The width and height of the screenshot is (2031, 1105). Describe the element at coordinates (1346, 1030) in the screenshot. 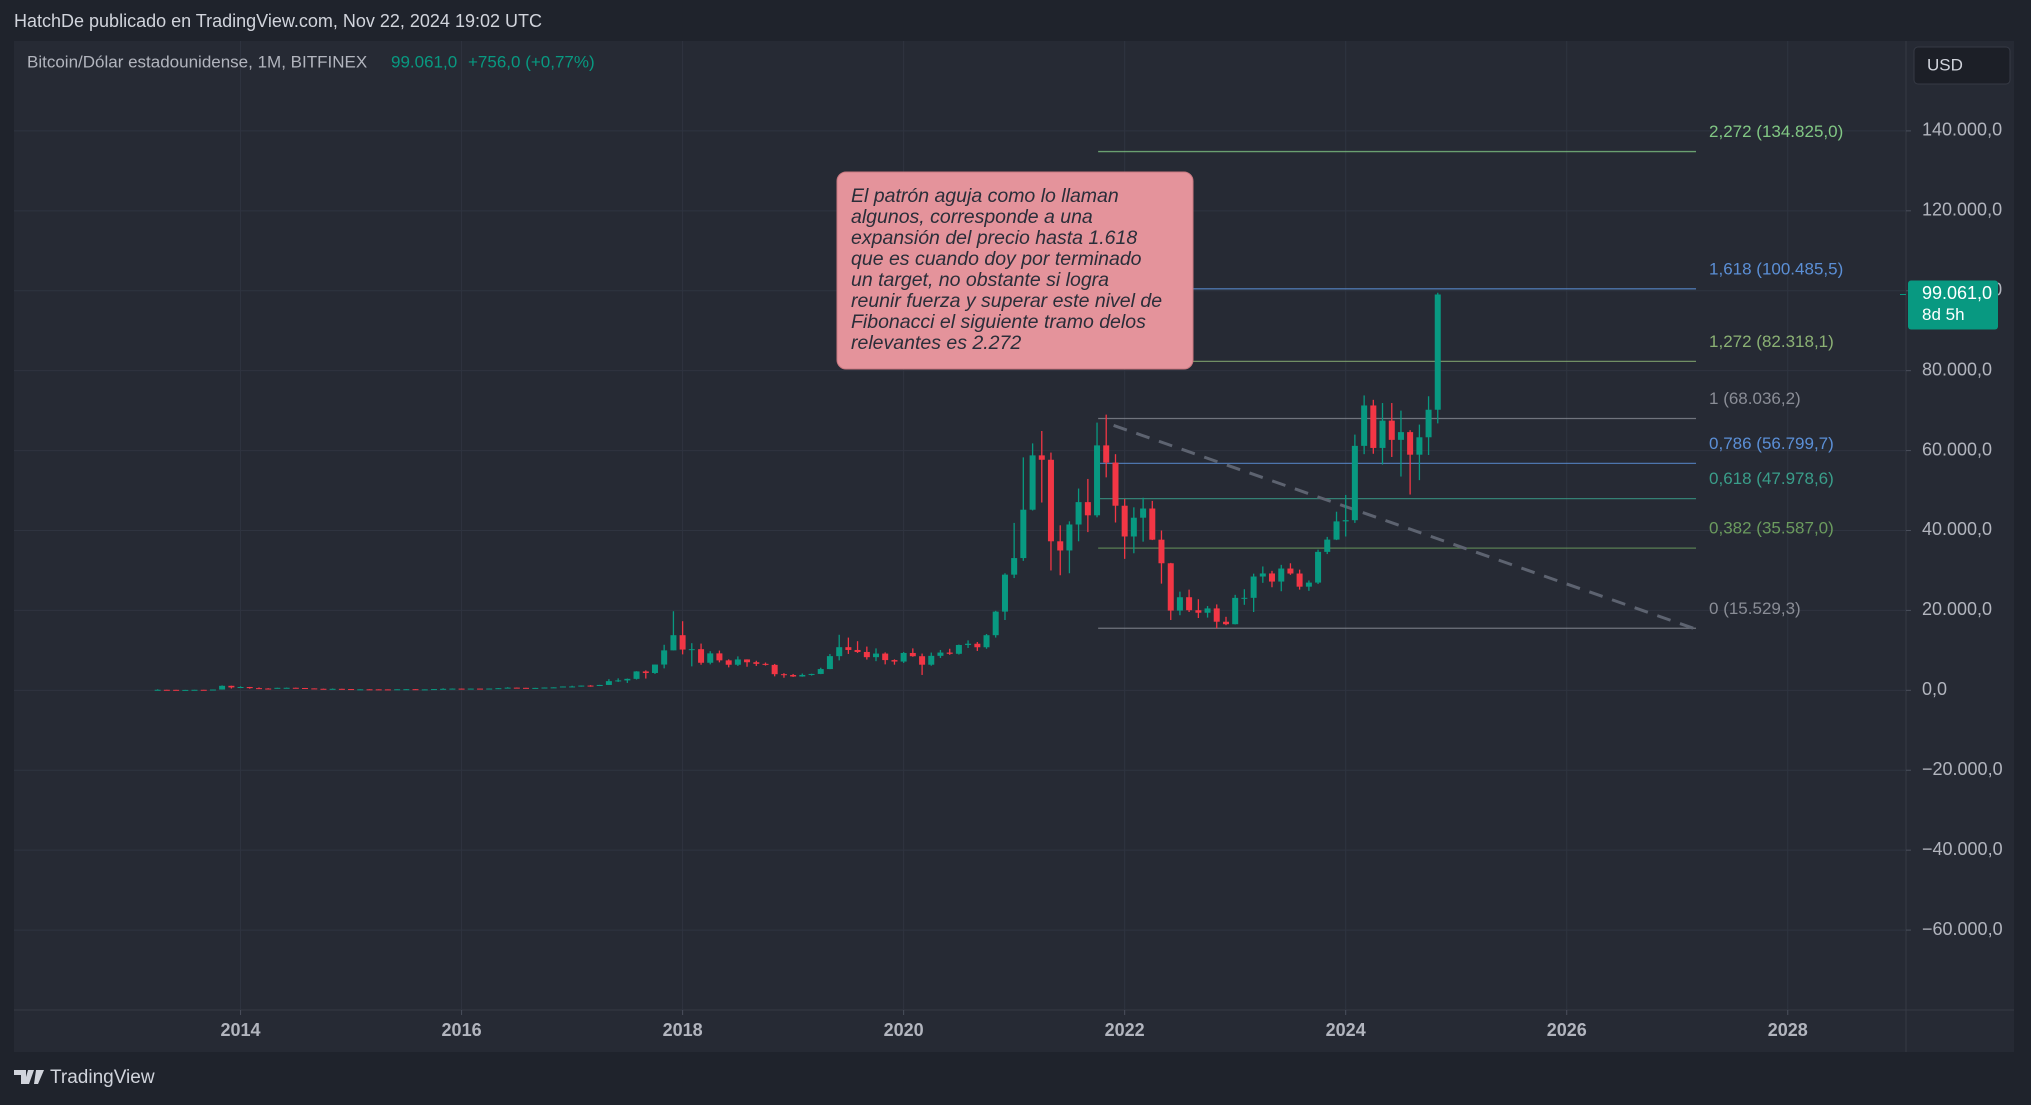

I see `x-tick-label: 2024` at that location.